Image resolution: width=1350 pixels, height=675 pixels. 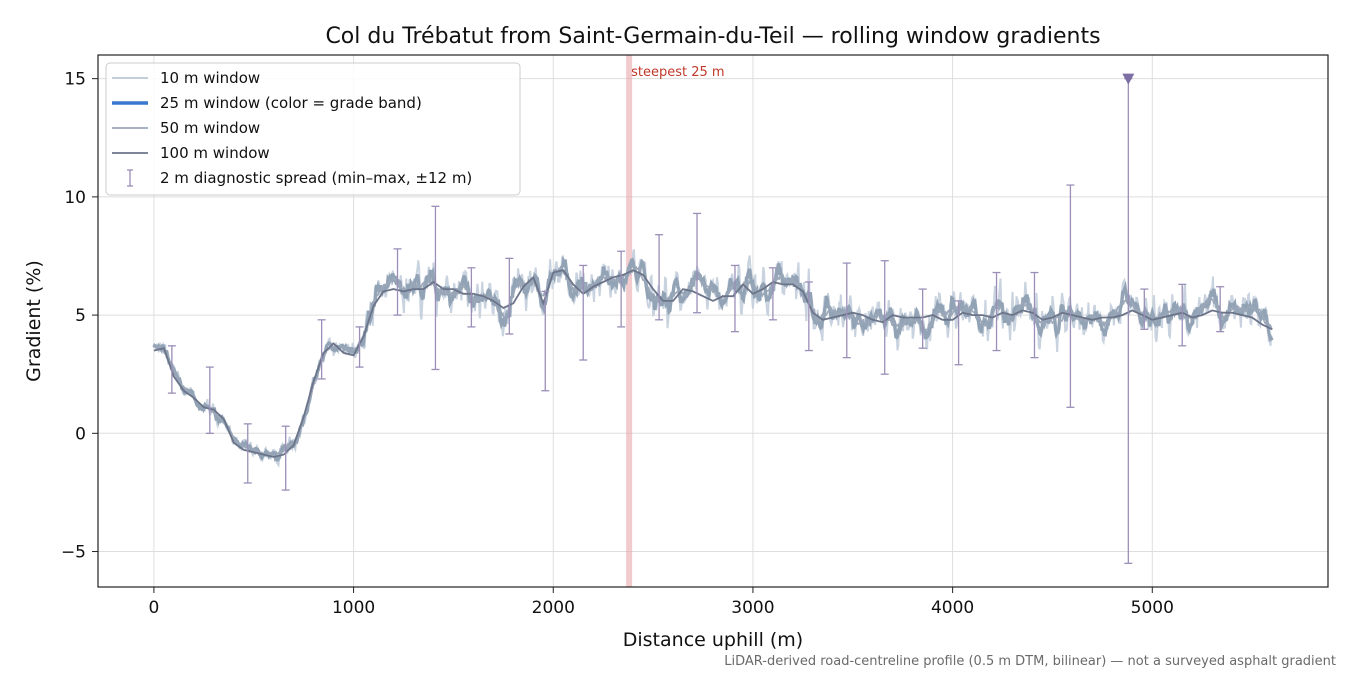 I want to click on x-tick-label: 5000, so click(x=1152, y=608).